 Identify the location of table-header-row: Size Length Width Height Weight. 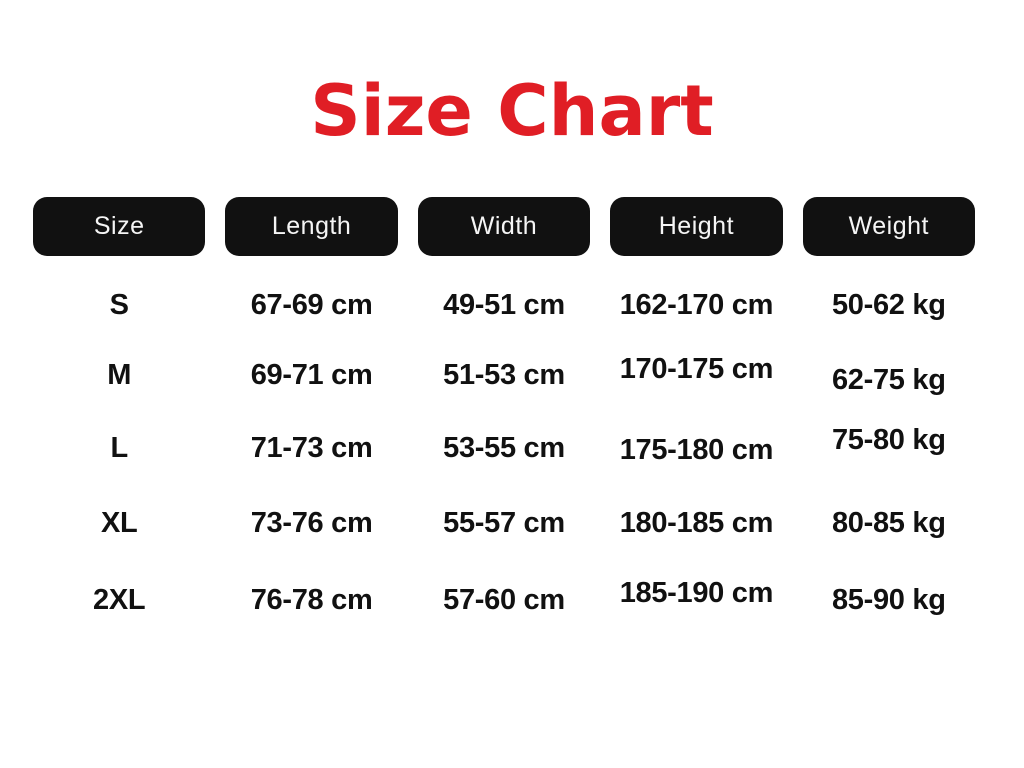
(504, 226).